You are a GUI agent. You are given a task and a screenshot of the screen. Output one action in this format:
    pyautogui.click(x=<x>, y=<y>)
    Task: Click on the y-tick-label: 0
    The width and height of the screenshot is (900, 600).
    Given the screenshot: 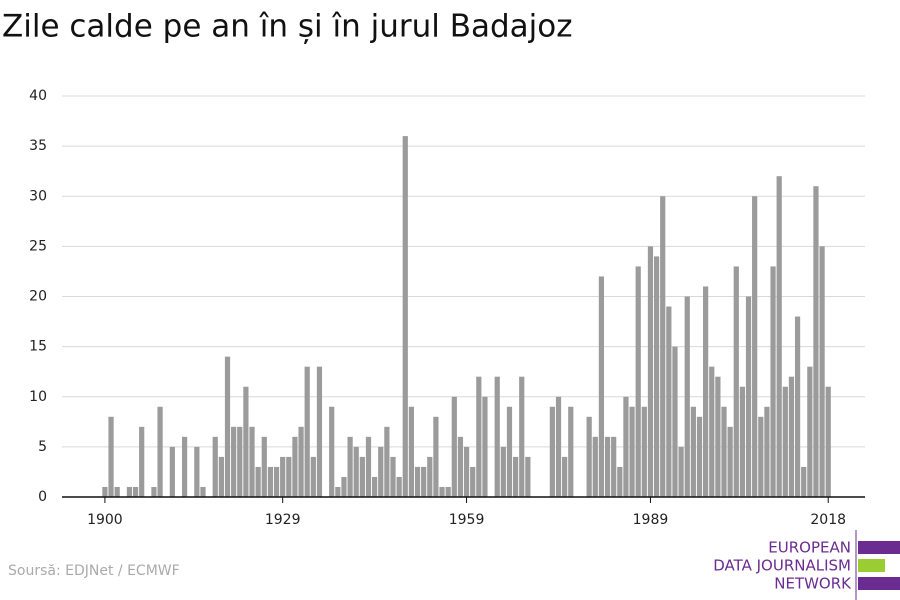 What is the action you would take?
    pyautogui.click(x=42, y=497)
    